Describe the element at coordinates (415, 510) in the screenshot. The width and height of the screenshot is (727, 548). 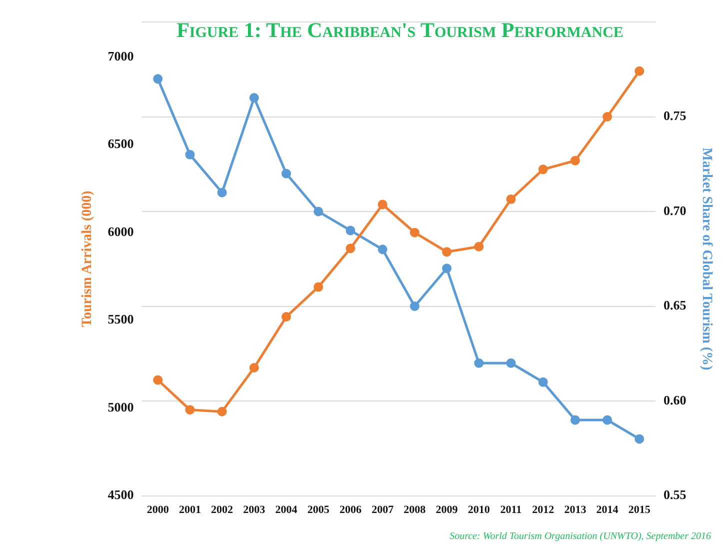
I see `x-tick-label: 2008` at that location.